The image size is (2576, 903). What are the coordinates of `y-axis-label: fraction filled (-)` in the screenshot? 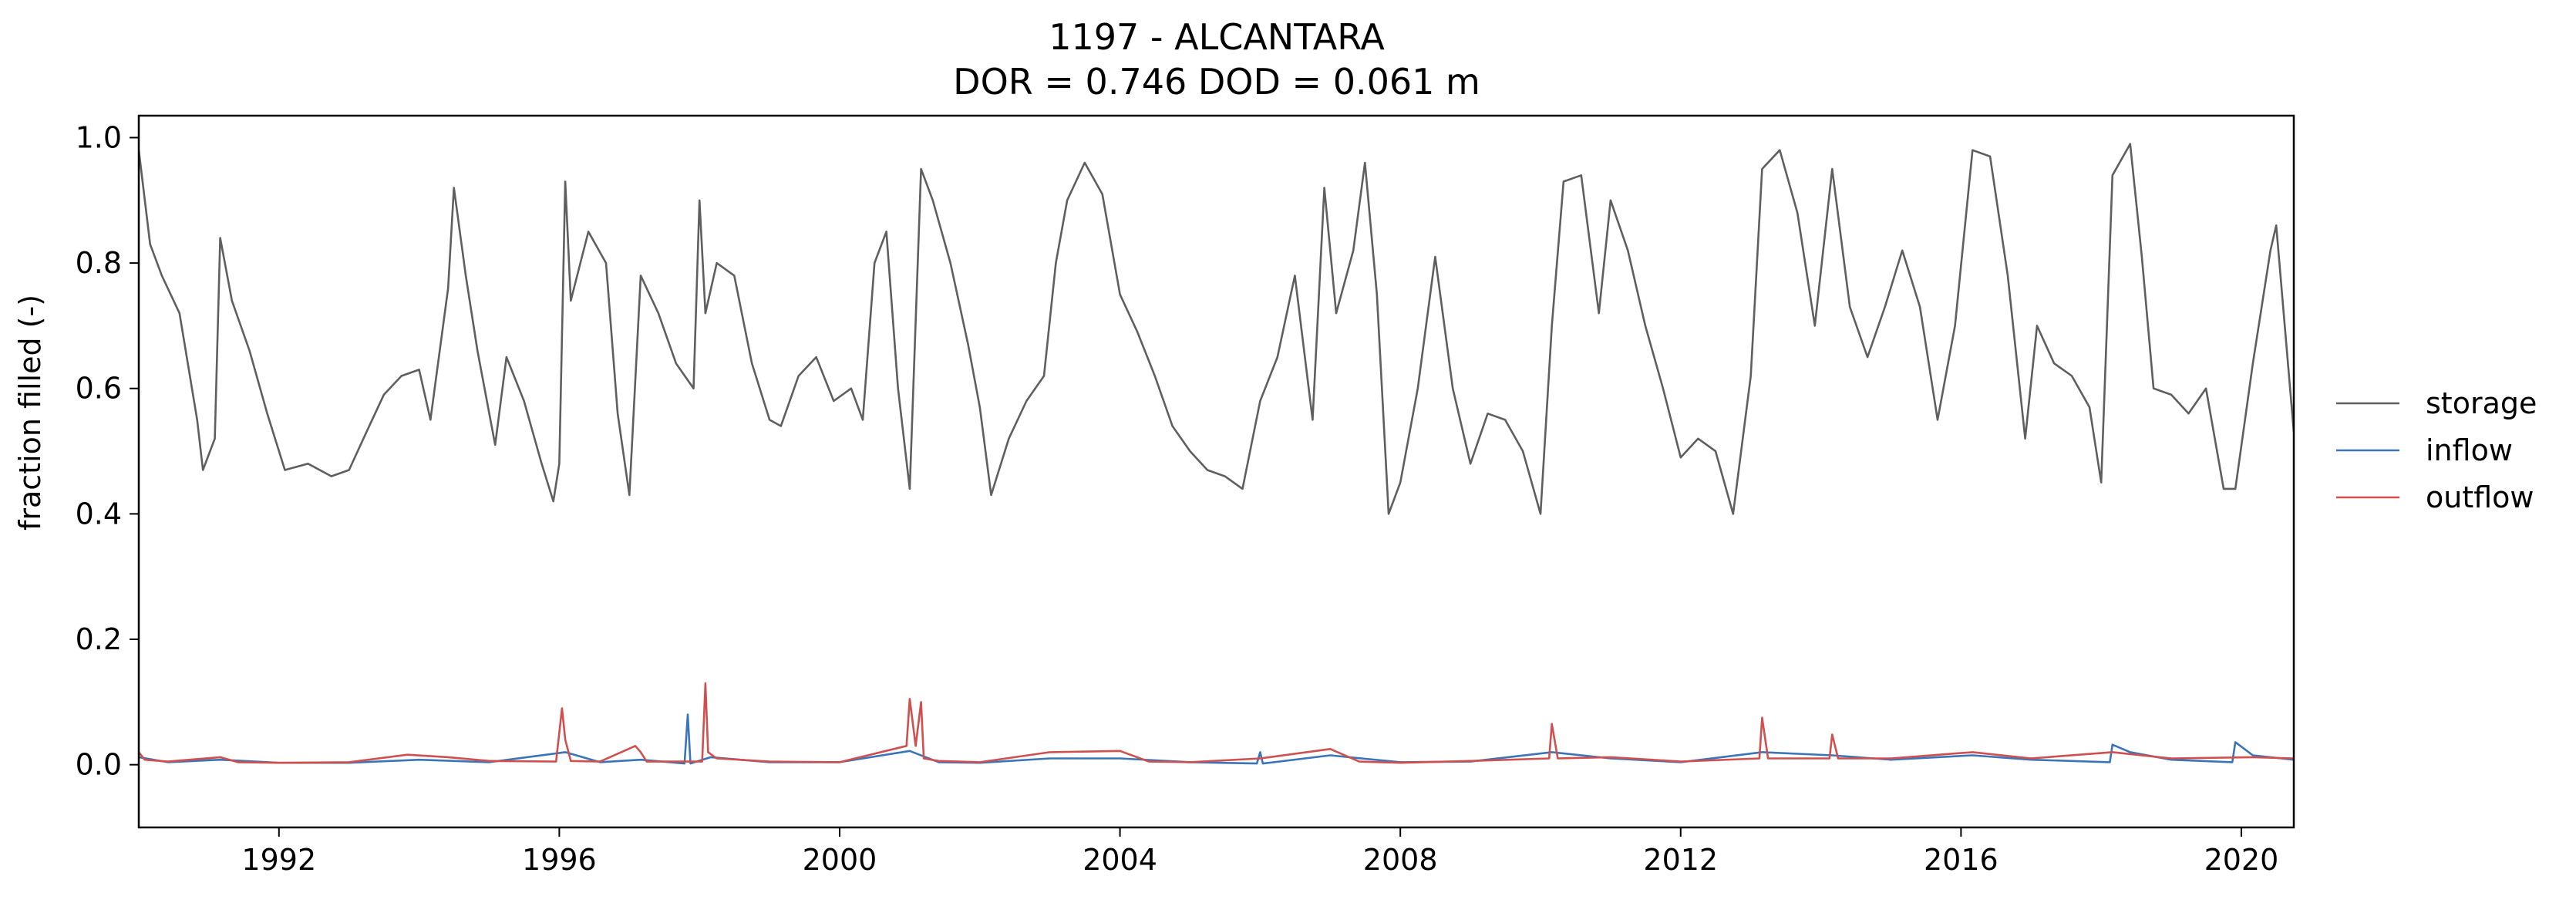 It's located at (30, 413).